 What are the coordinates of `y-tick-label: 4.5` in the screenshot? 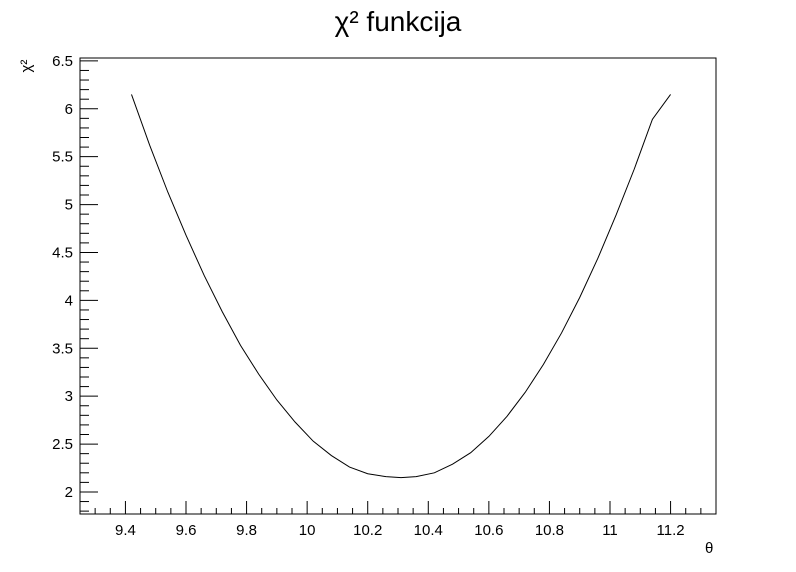 It's located at (62, 252).